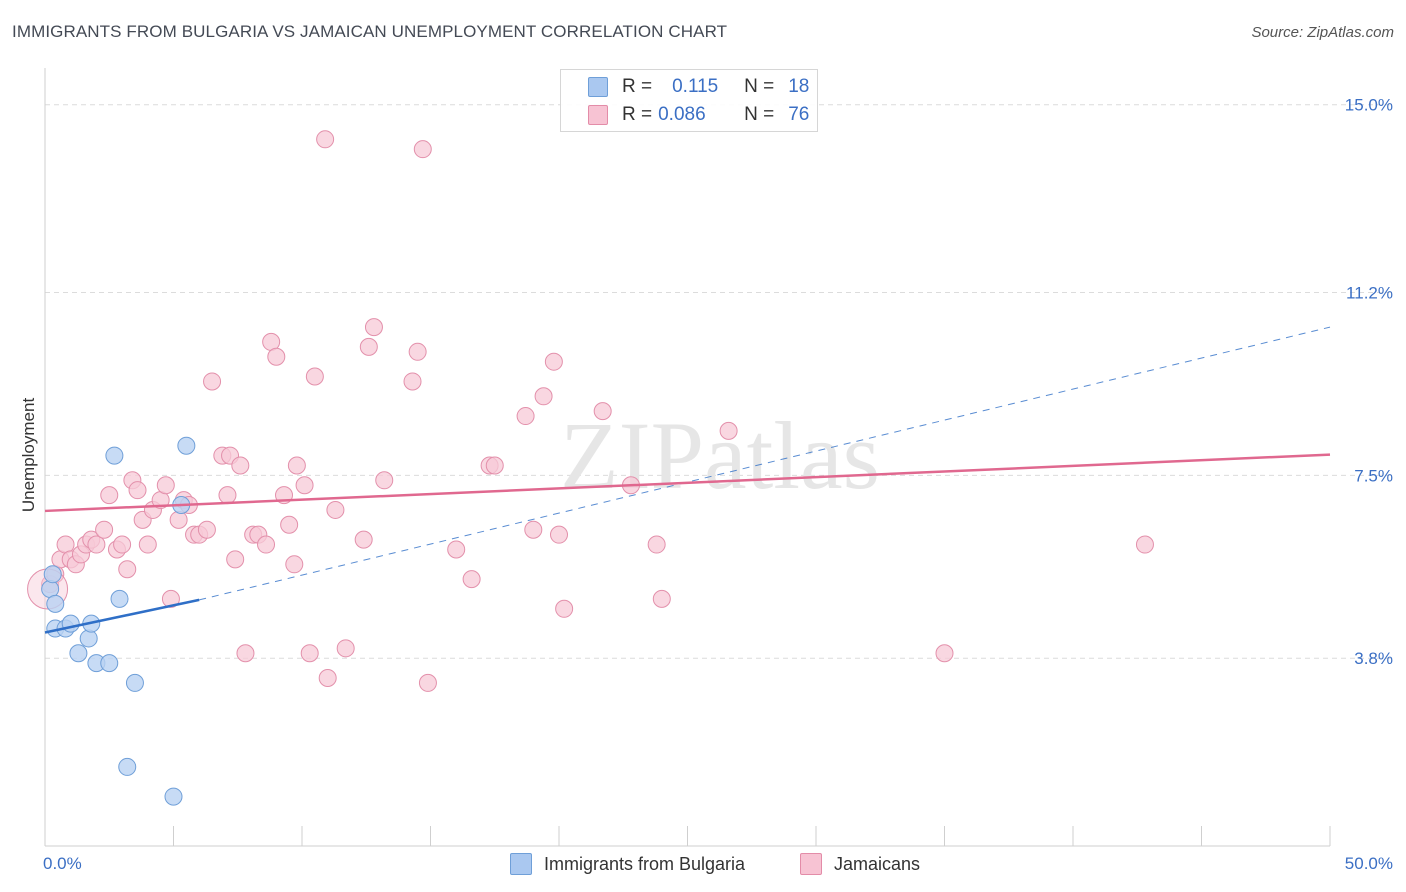 The height and width of the screenshot is (892, 1406). Describe the element at coordinates (1373, 475) in the screenshot. I see `y-tick-label: 7.5%` at that location.